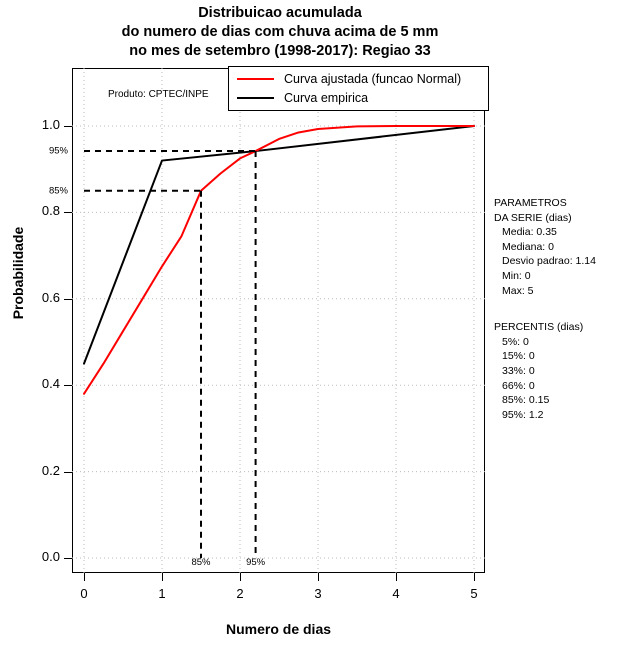 The height and width of the screenshot is (660, 640). What do you see at coordinates (255, 98) in the screenshot?
I see `legend-swatch-empirical` at bounding box center [255, 98].